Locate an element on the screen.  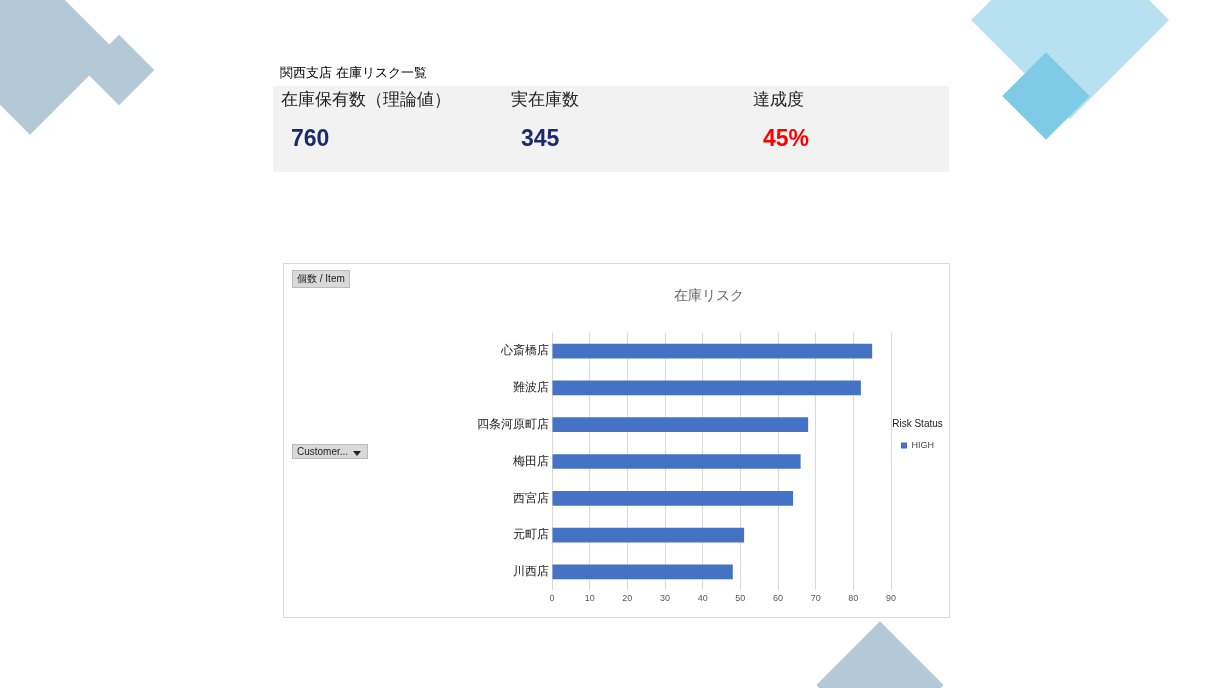
y-tick-label: 難波店 is located at coordinates (531, 387).